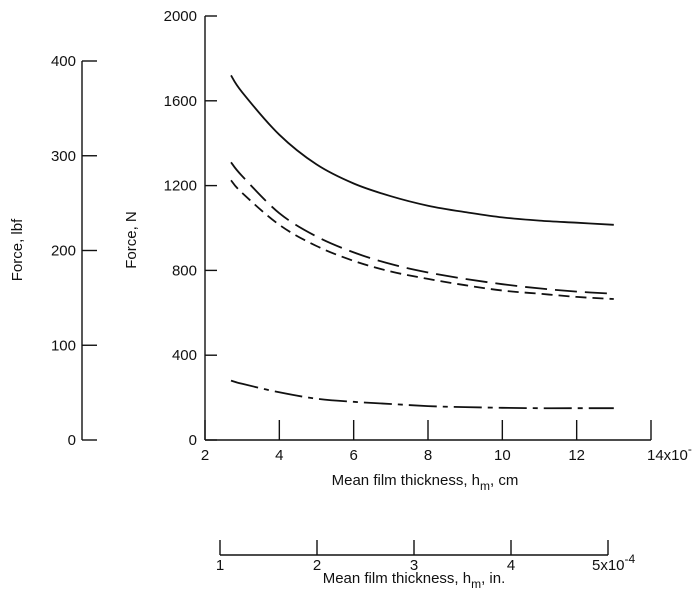 The height and width of the screenshot is (597, 692). Describe the element at coordinates (63, 156) in the screenshot. I see `secondary-y-tick-label: 300` at that location.